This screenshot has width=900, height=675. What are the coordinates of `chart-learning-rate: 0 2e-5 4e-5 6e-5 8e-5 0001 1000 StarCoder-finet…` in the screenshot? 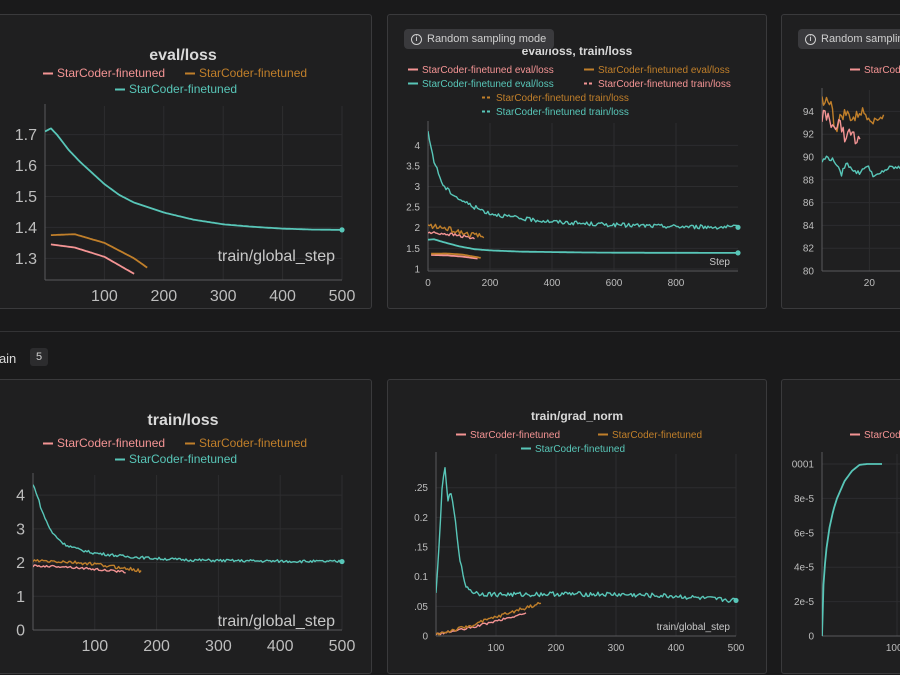 It's located at (846, 542).